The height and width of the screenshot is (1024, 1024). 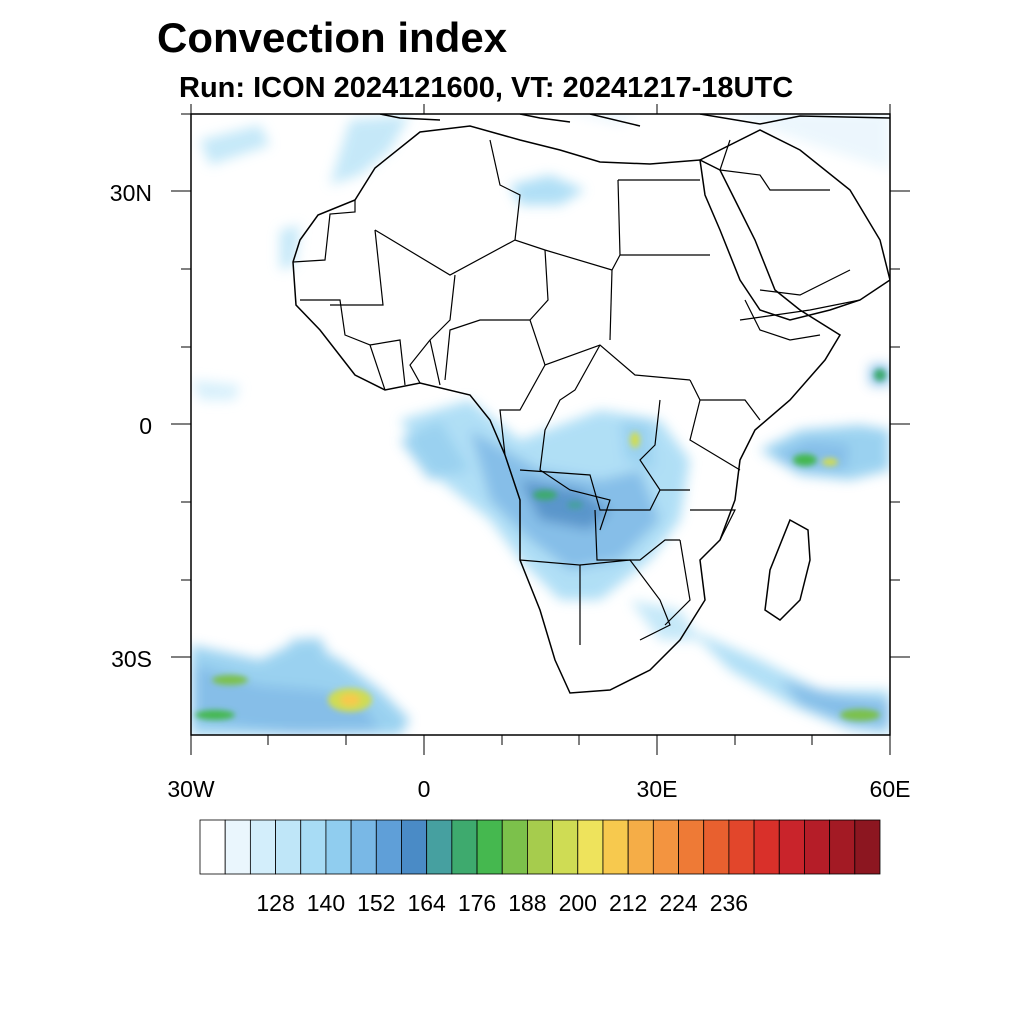 What do you see at coordinates (426, 903) in the screenshot?
I see `colorbar-label: 164` at bounding box center [426, 903].